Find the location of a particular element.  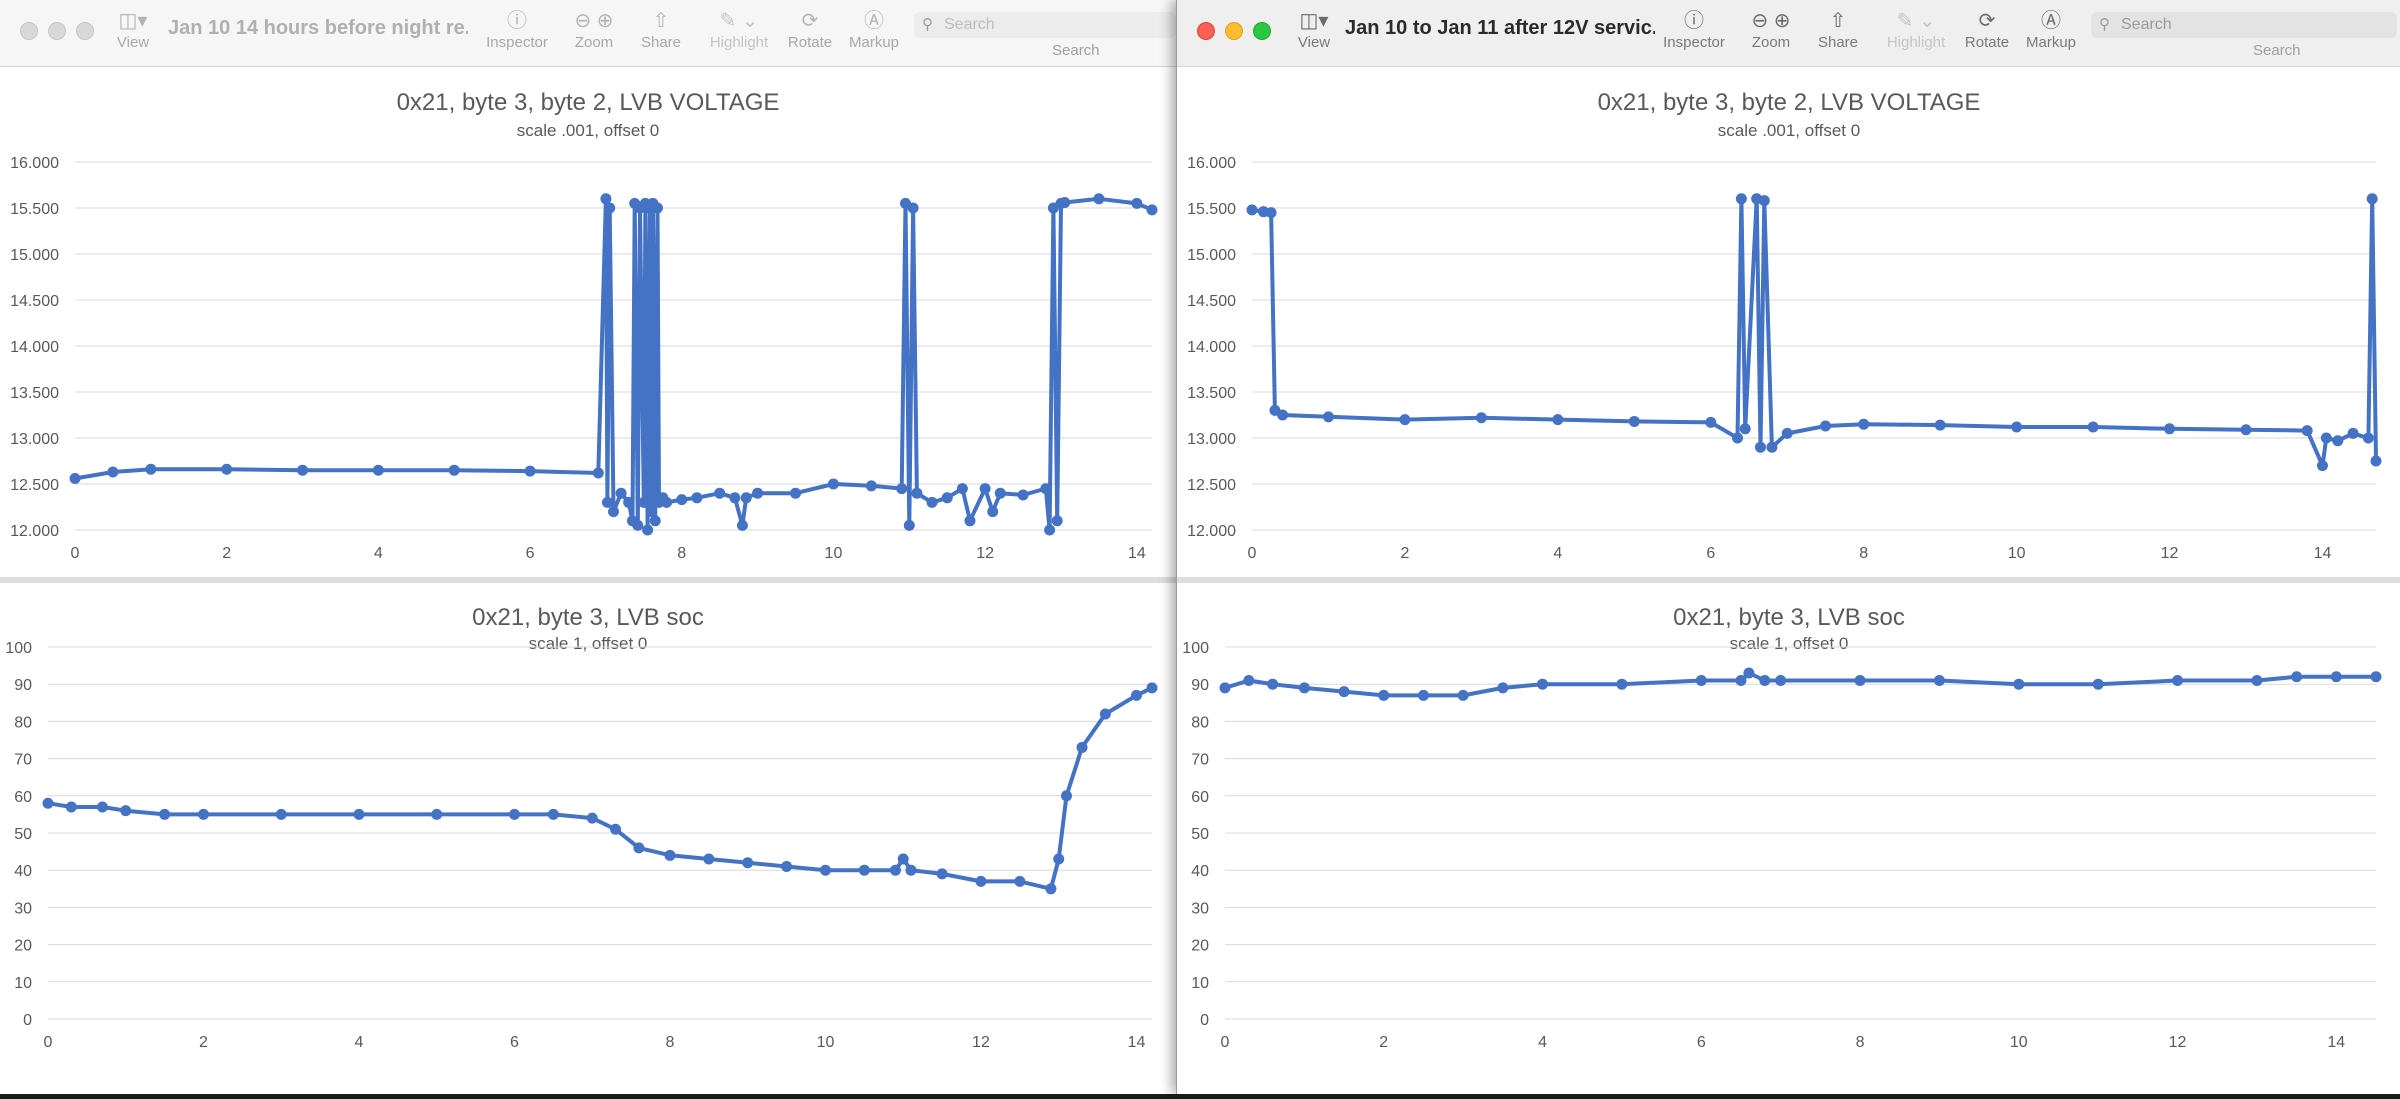

highlight-label: Highlight is located at coordinates (1916, 42).